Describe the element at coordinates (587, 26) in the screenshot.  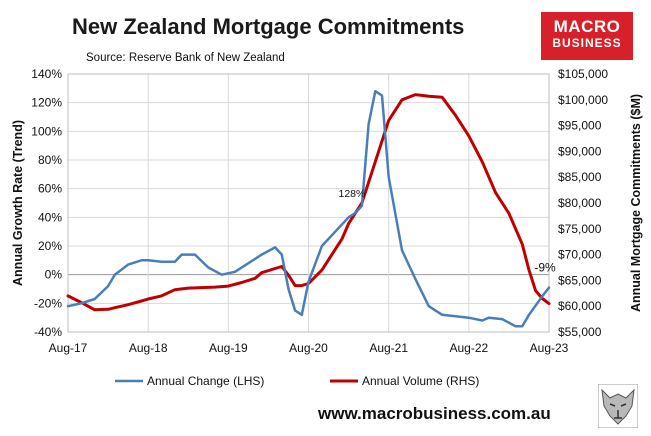
I see `logo-line-1: MACRO` at that location.